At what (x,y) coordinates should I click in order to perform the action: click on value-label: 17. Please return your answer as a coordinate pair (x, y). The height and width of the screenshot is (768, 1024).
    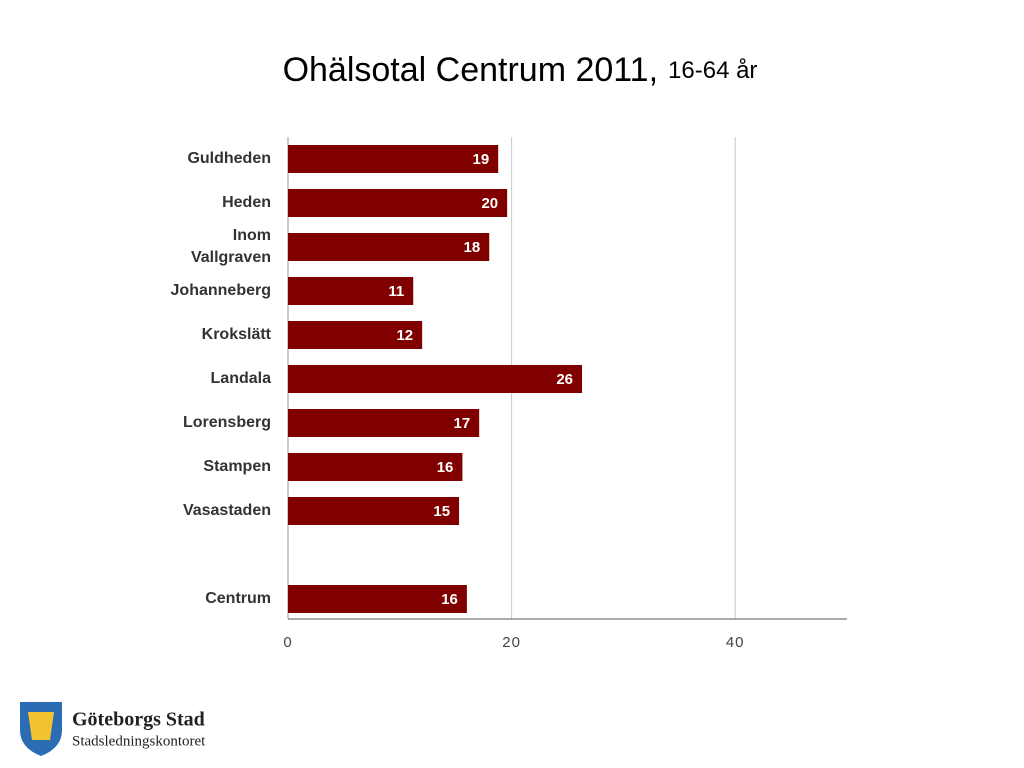
    Looking at the image, I should click on (461, 423).